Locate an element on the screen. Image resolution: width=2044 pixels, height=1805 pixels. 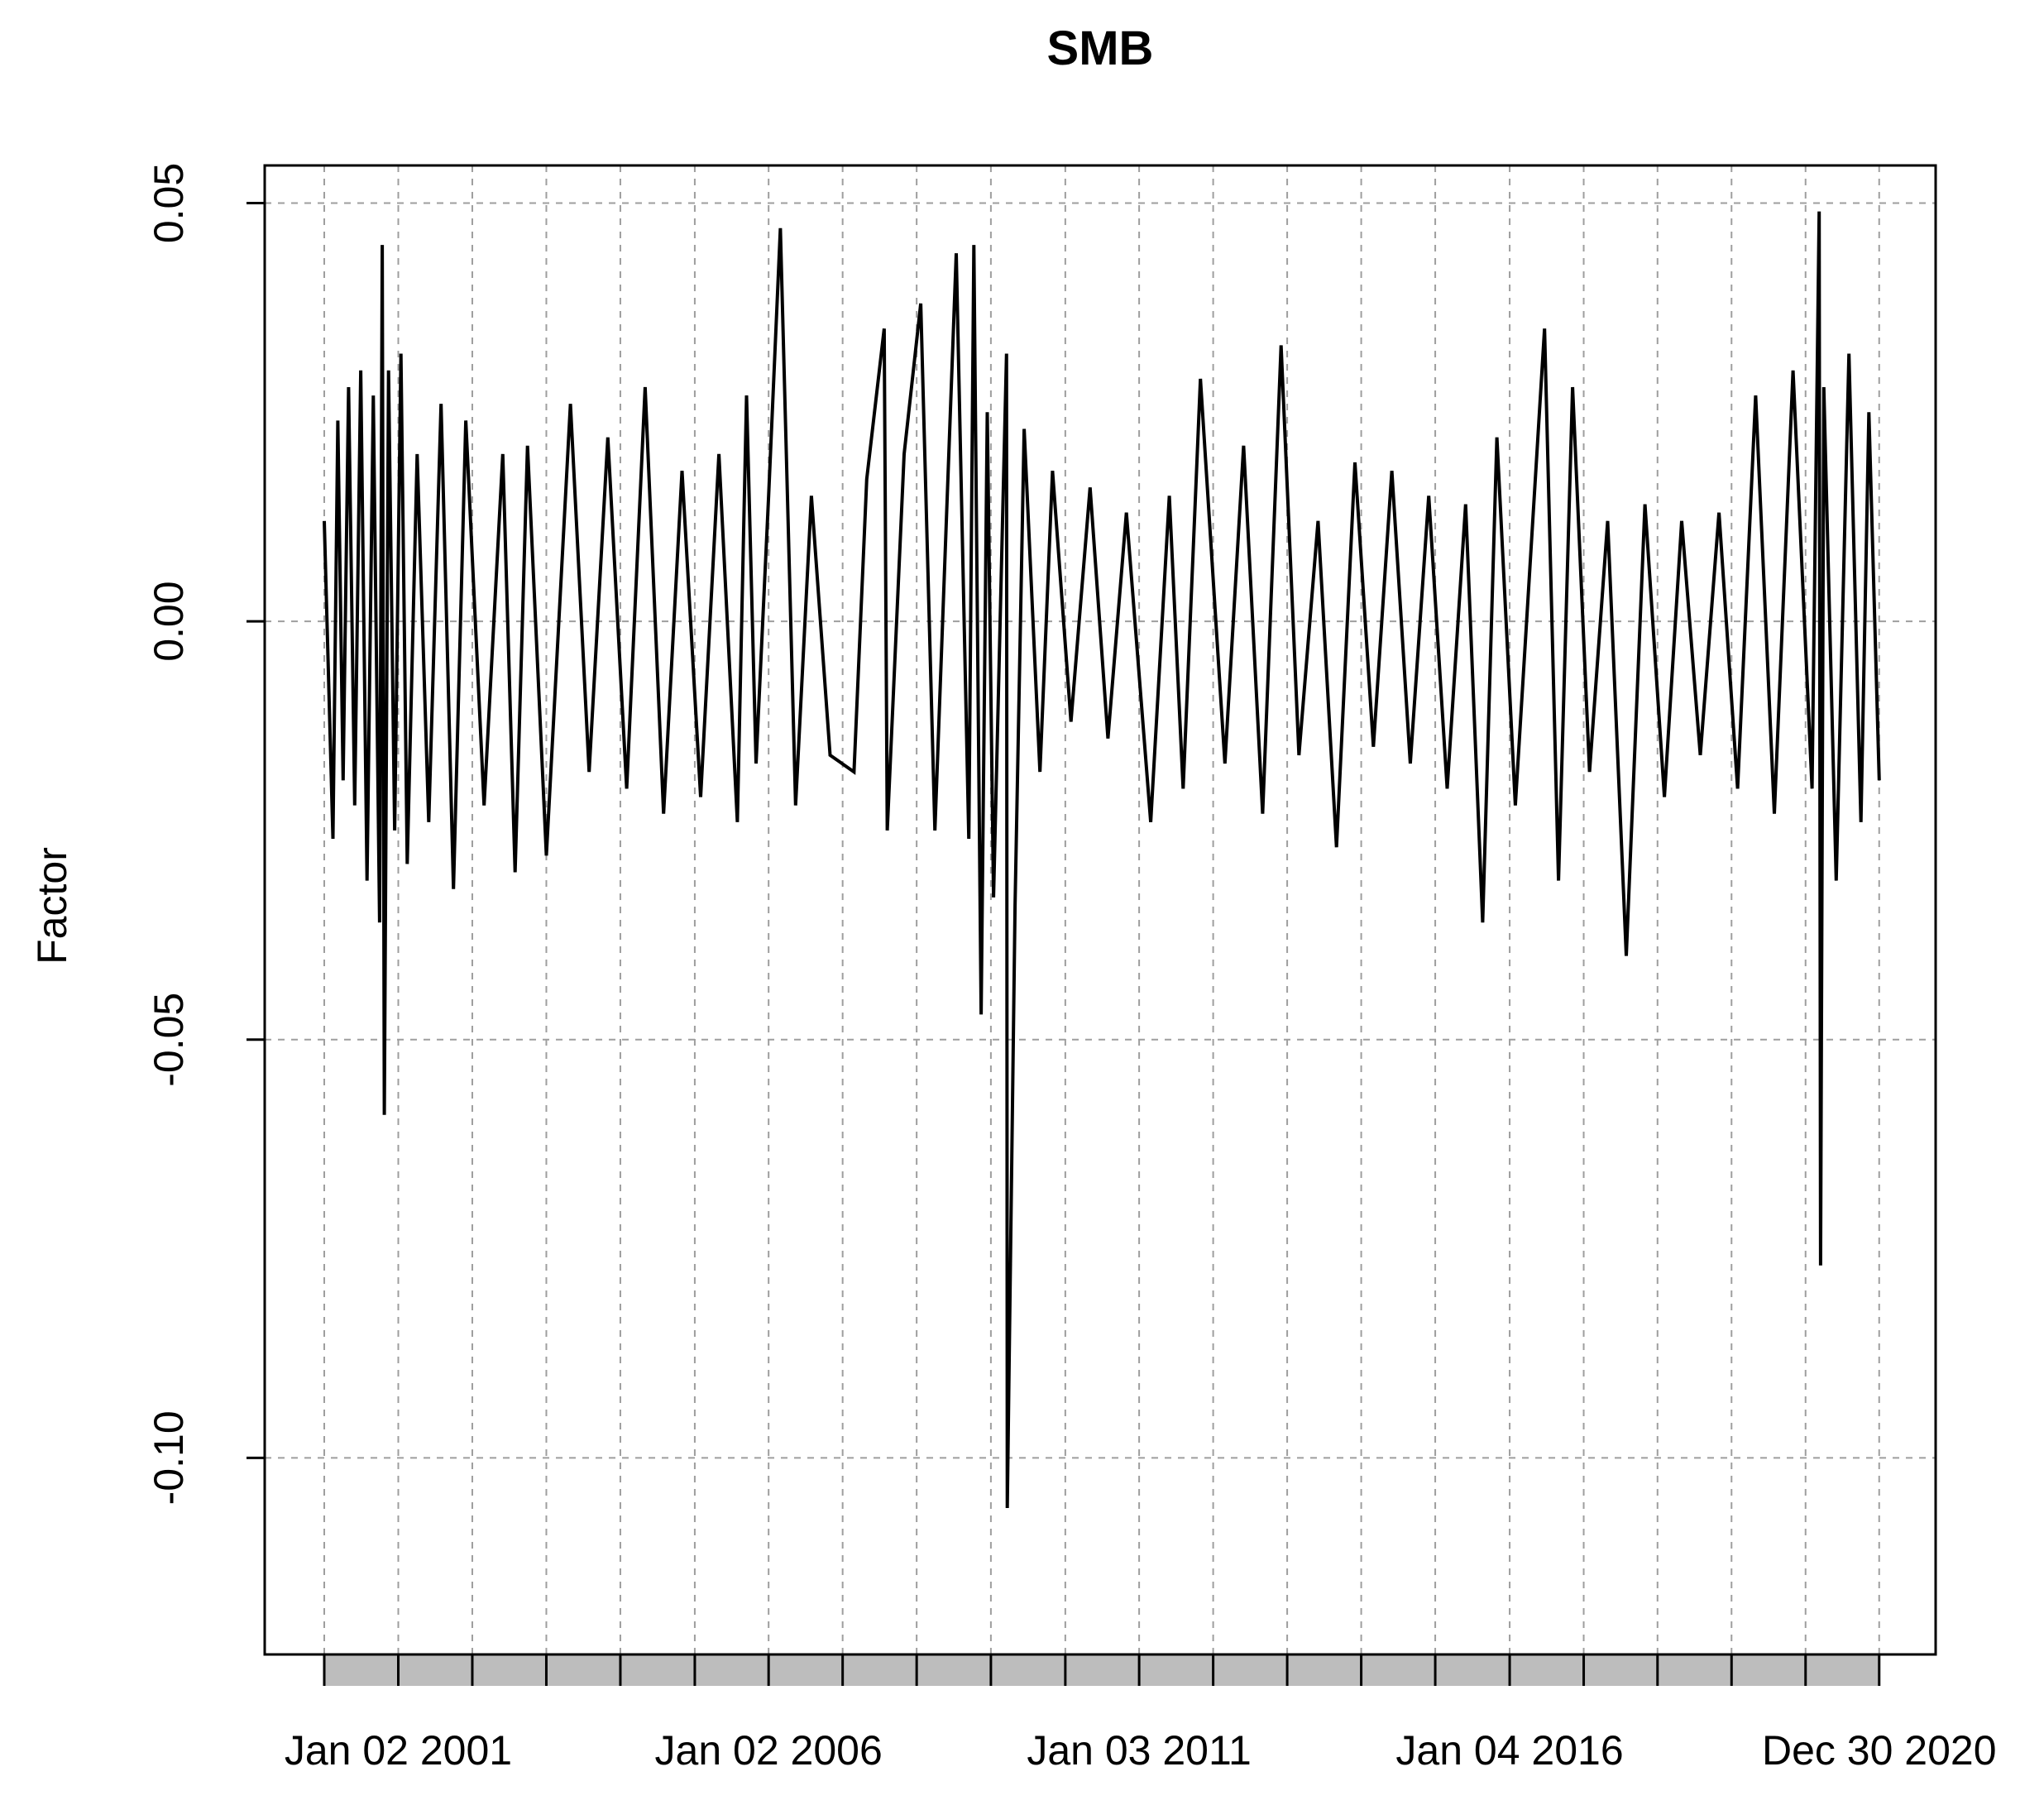
y-tick-label: -0.05 is located at coordinates (169, 1040).